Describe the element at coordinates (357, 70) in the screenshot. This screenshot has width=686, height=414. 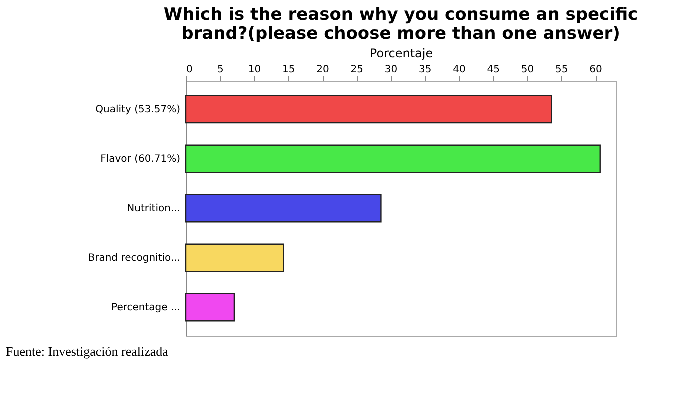
I see `x-tick-label: 25` at that location.